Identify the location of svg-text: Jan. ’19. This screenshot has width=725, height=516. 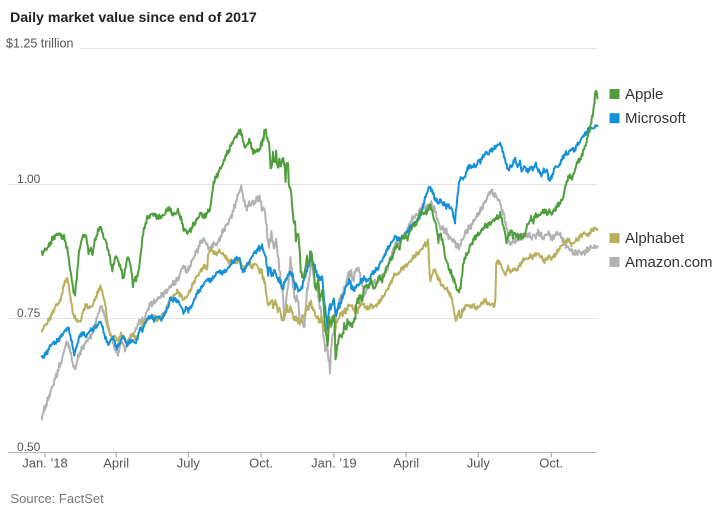
(334, 463).